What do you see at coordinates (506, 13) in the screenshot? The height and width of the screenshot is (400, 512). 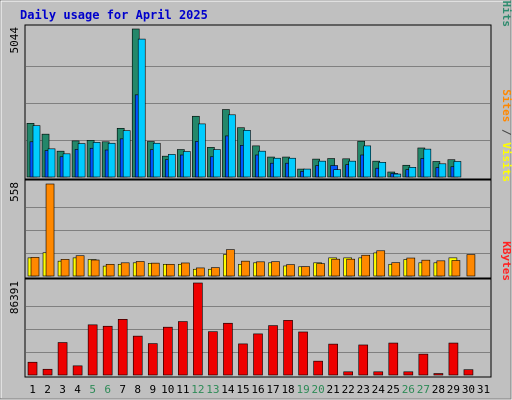 I see `panel-legend: Pages / Files / Hits` at bounding box center [506, 13].